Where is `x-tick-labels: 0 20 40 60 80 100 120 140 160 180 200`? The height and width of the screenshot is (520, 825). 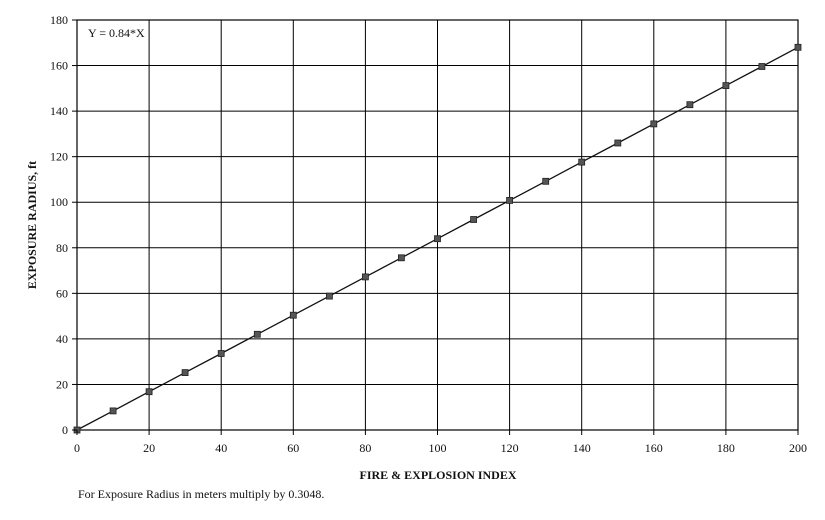 x-tick-labels: 0 20 40 60 80 100 120 140 160 180 200 is located at coordinates (440, 442).